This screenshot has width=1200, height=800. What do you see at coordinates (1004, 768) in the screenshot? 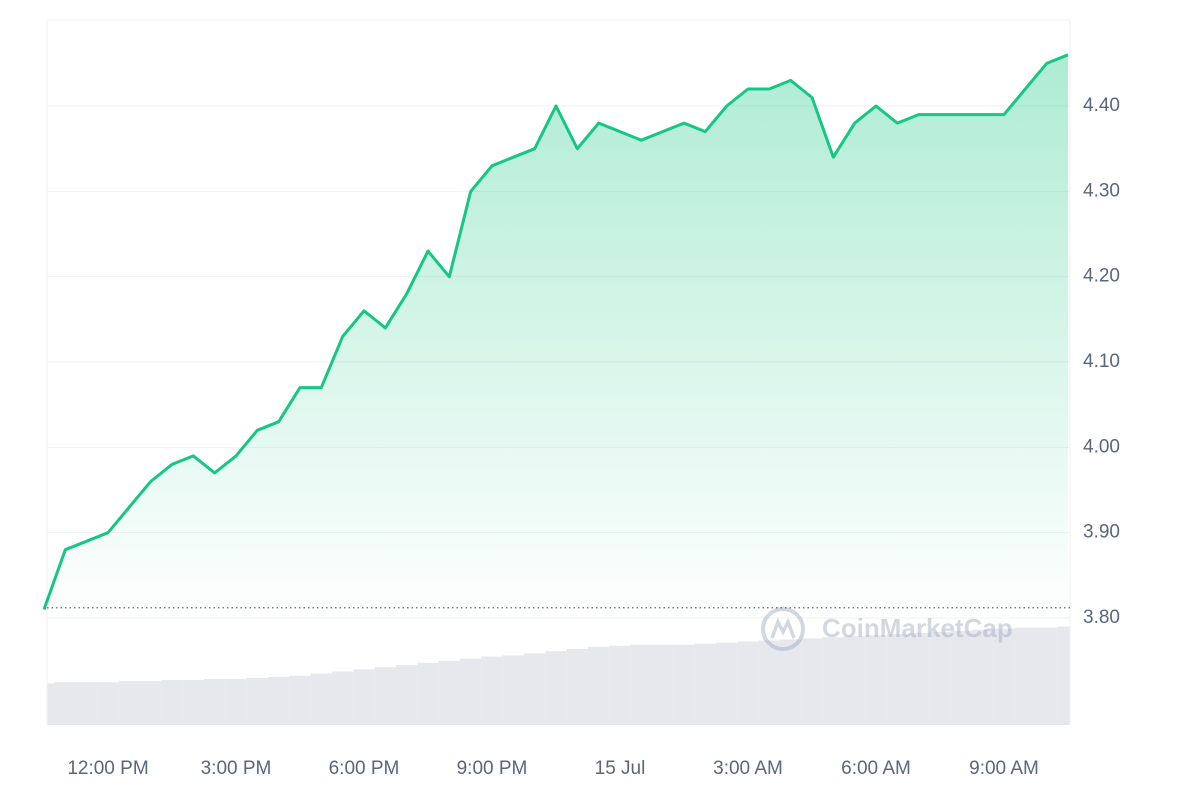
I see `x-tick-label: 9:00 AM` at bounding box center [1004, 768].